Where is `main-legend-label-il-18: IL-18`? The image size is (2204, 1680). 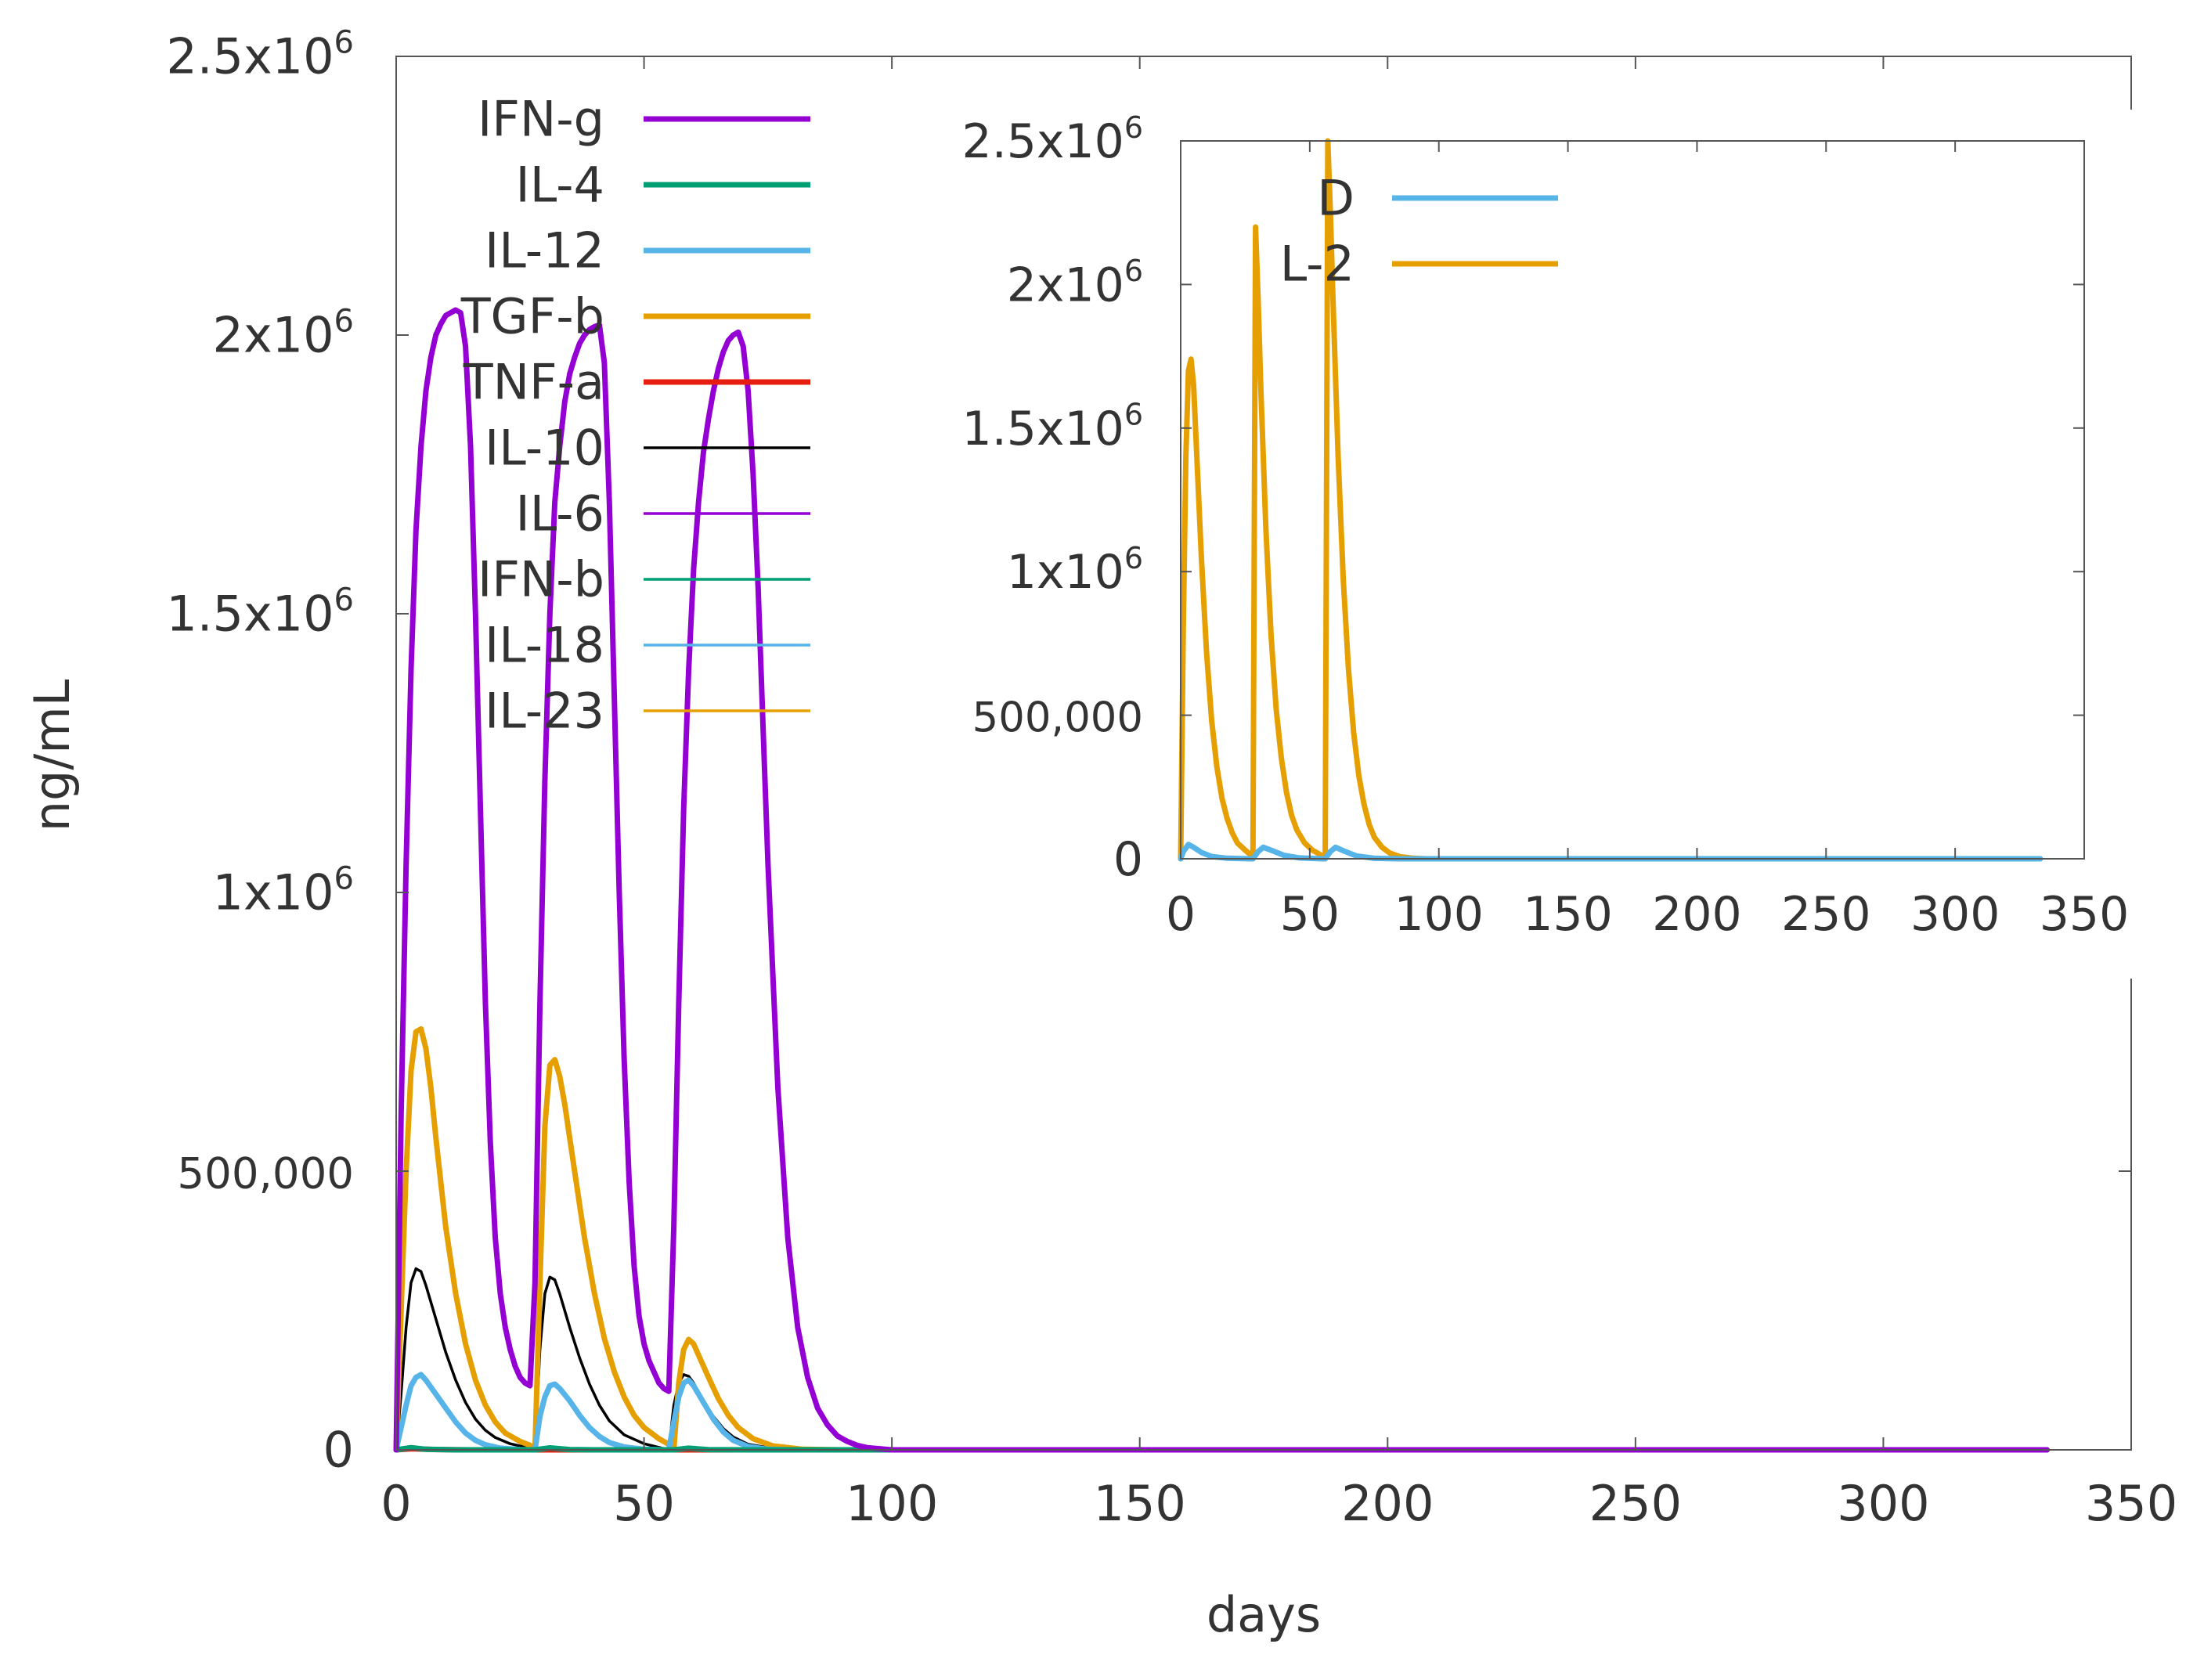 main-legend-label-il-18: IL-18 is located at coordinates (544, 645).